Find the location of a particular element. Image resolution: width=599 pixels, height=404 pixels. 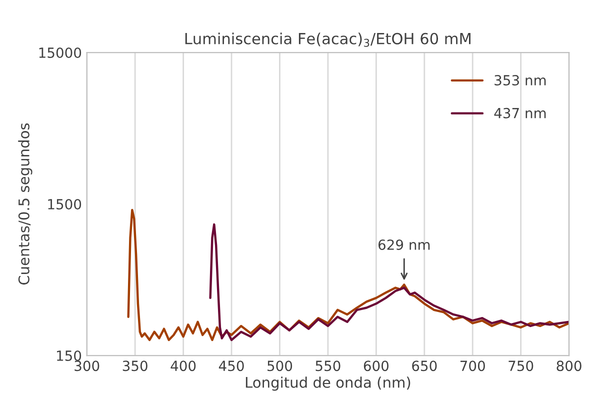

x-tick-label: 550 is located at coordinates (328, 366).